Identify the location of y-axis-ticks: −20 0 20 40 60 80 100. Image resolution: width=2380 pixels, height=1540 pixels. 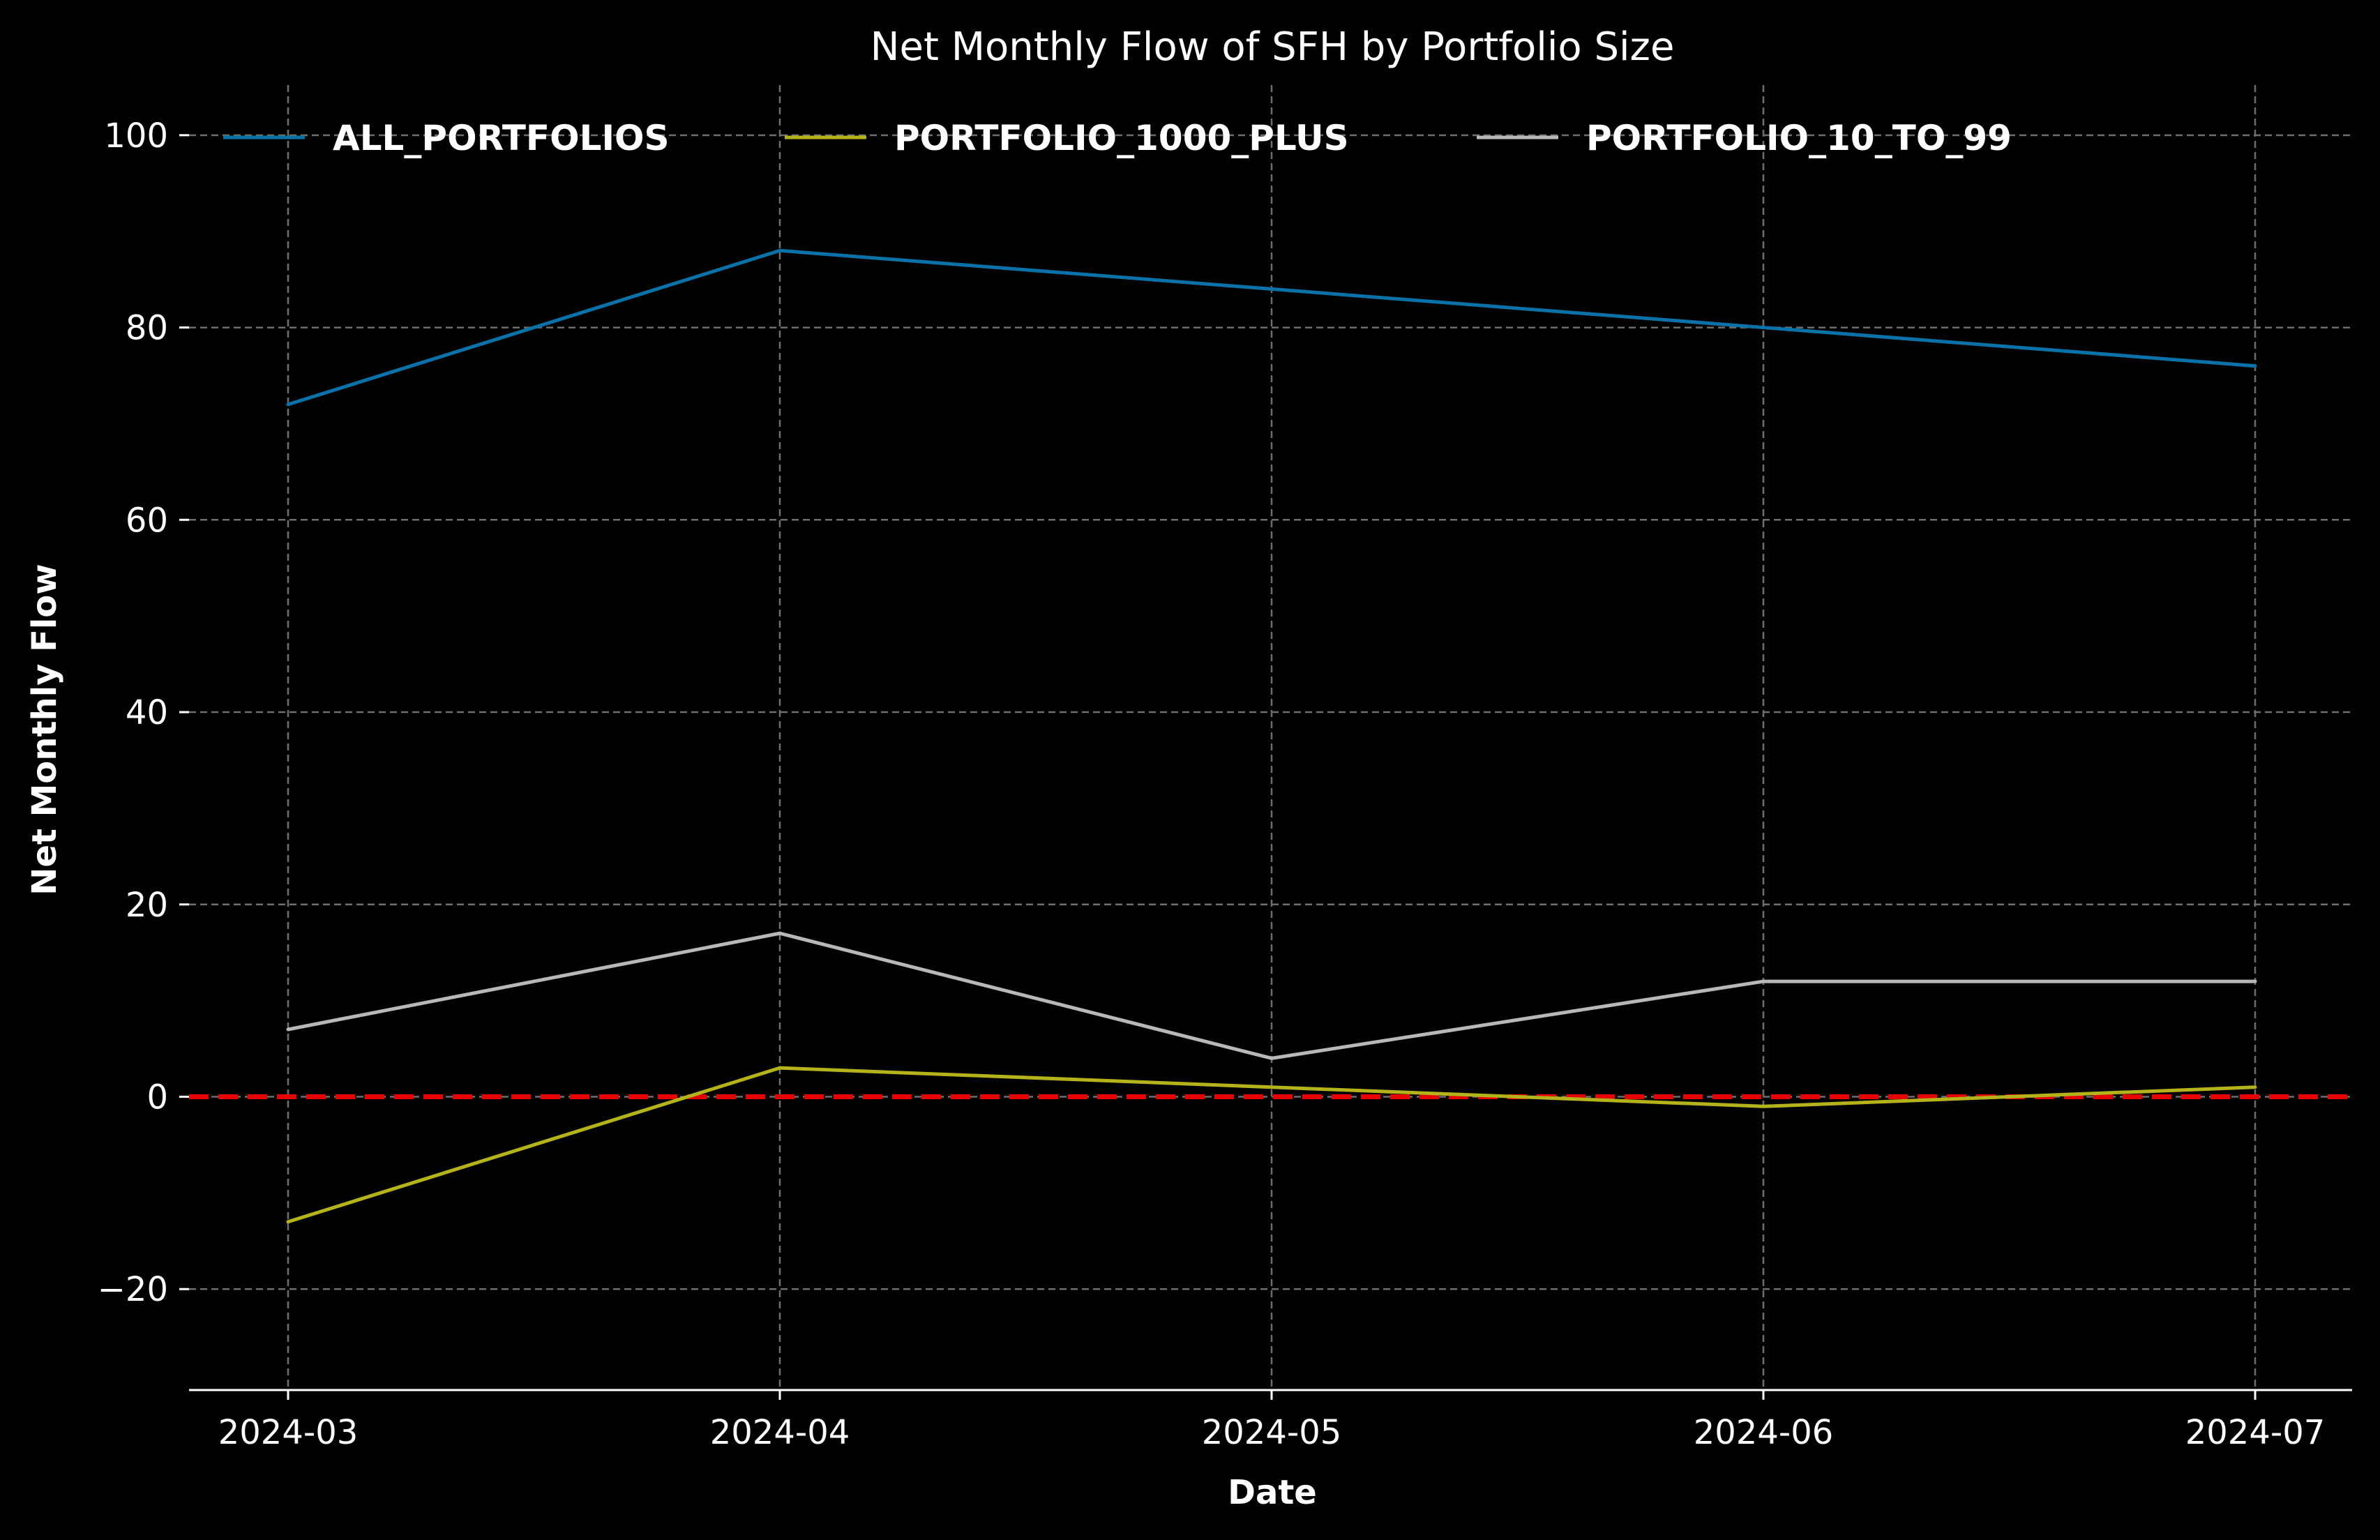
(143, 712).